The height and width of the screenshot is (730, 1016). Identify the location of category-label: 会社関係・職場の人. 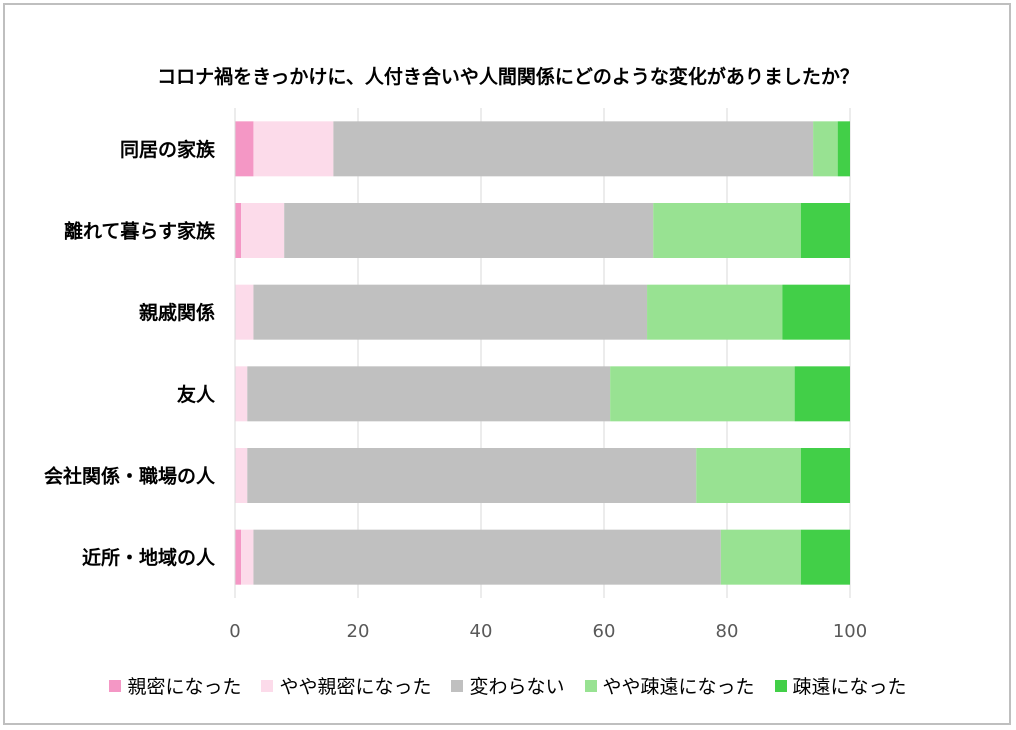
(130, 476).